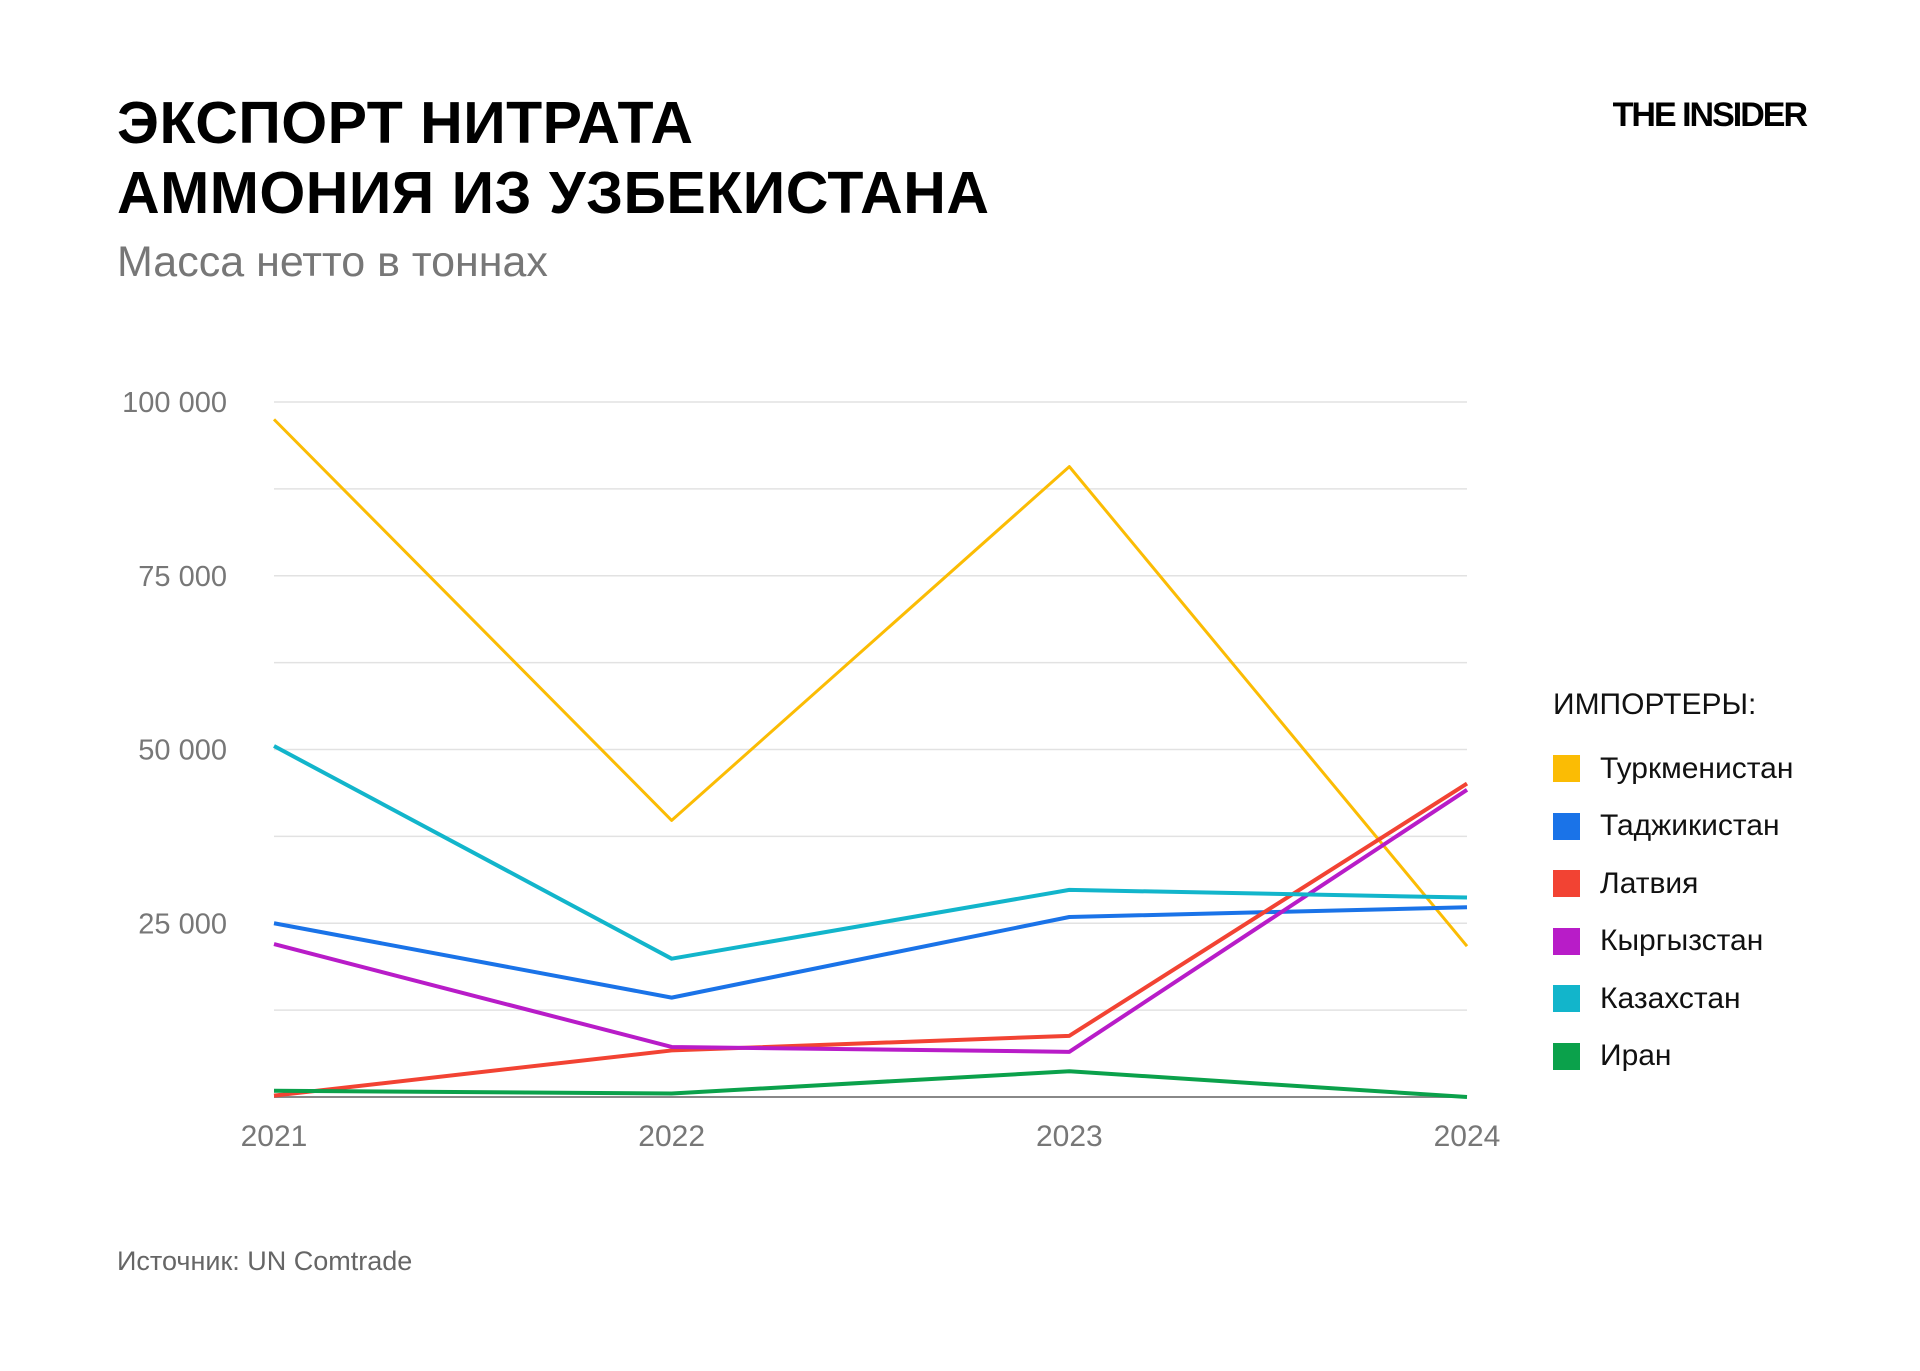 The image size is (1920, 1371). I want to click on x-tick-label: 2024, so click(1467, 1136).